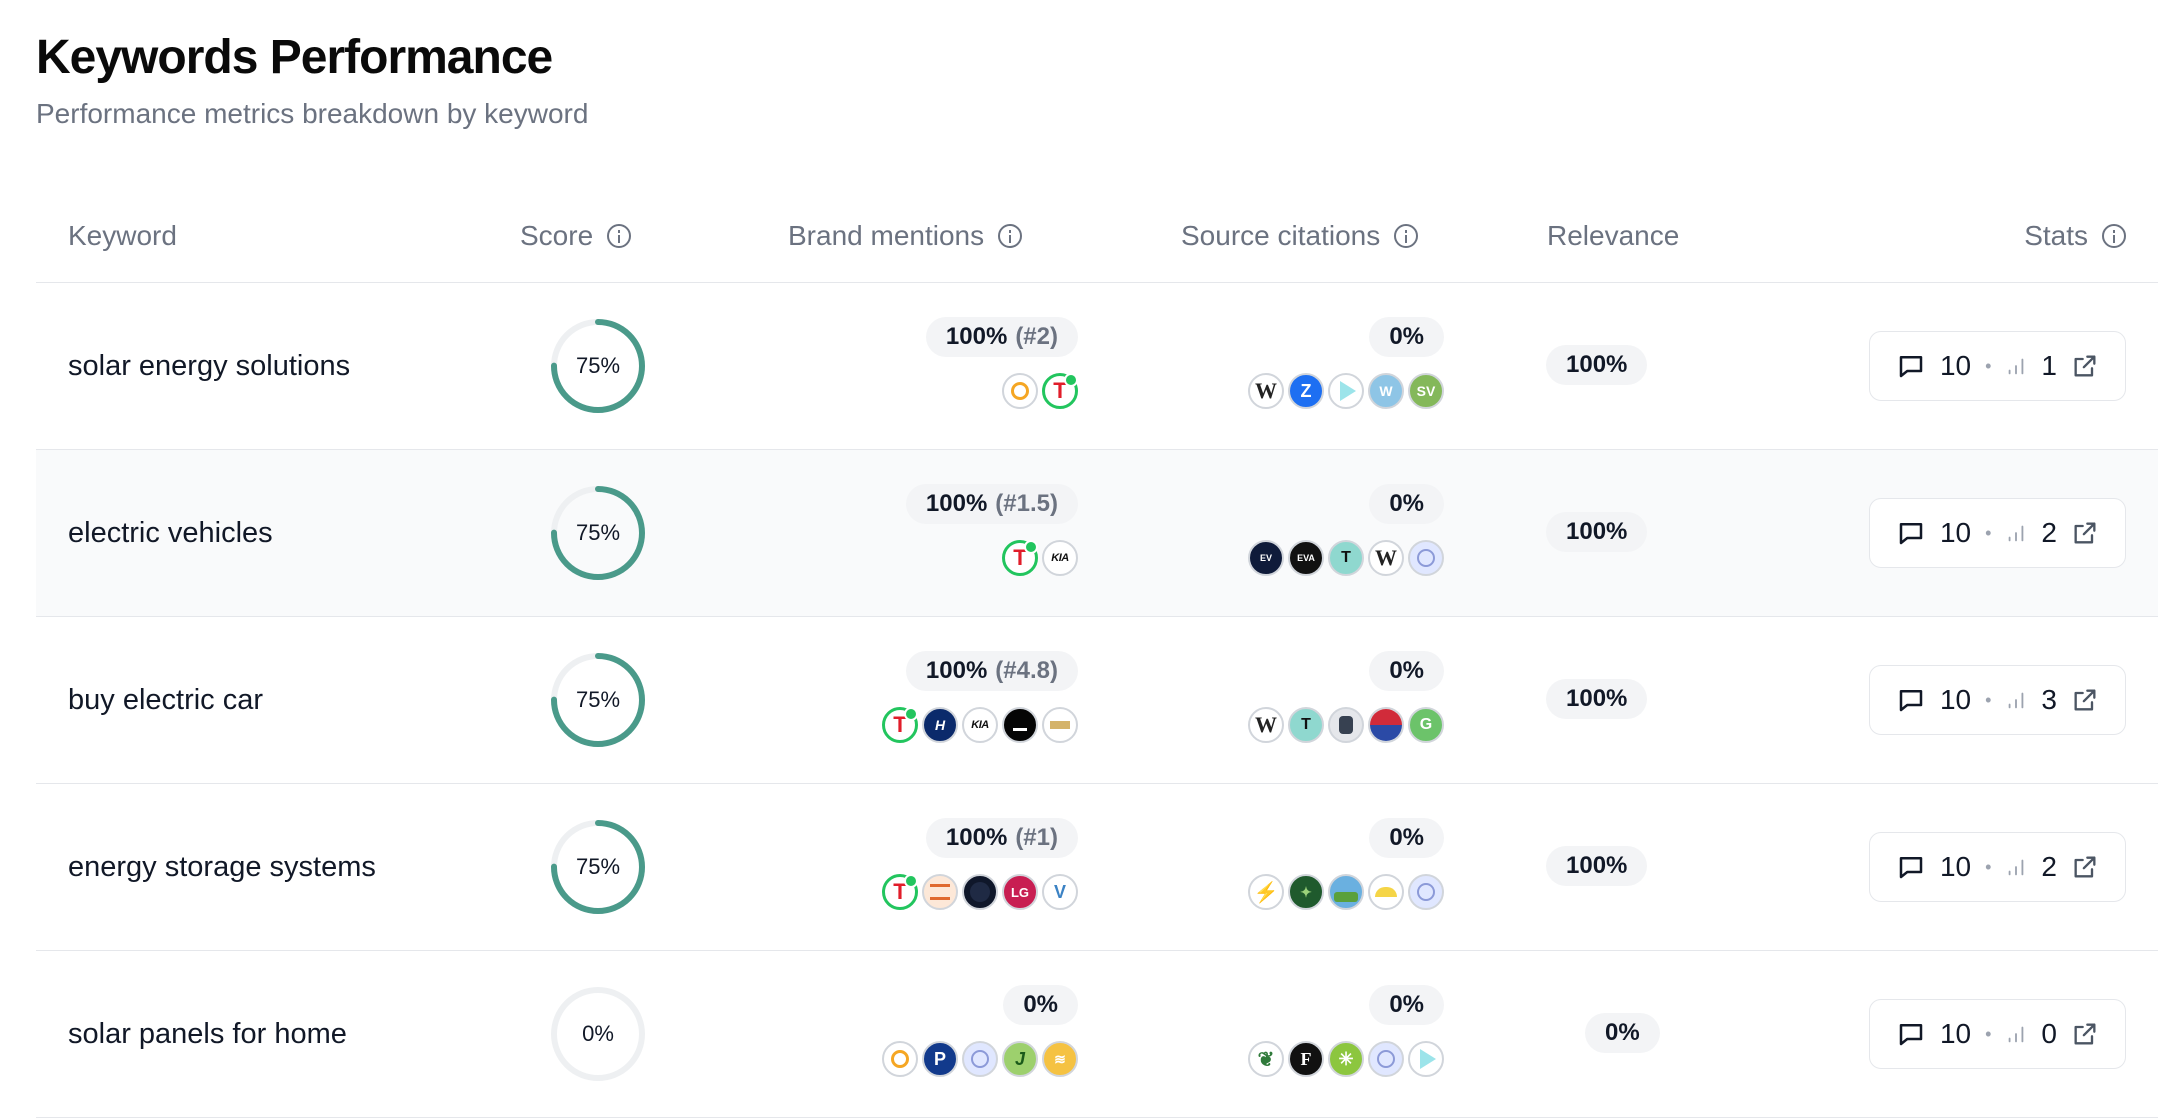  Describe the element at coordinates (1955, 866) in the screenshot. I see `stats-responses: 10` at that location.